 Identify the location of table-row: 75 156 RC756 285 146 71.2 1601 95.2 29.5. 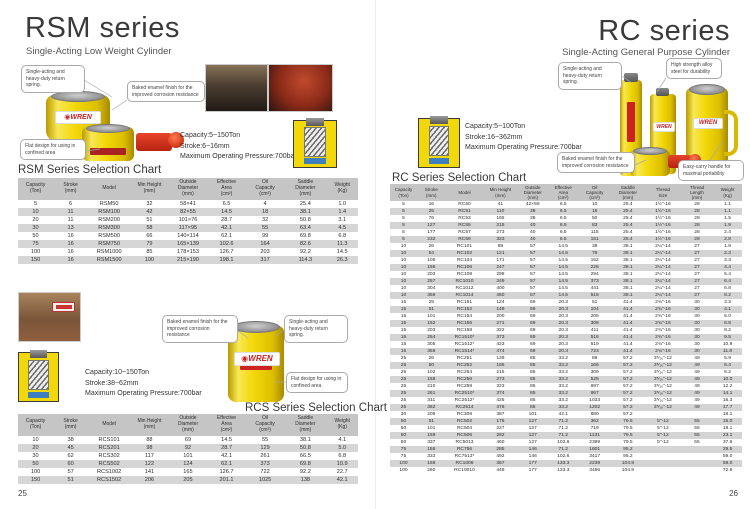
(566, 449).